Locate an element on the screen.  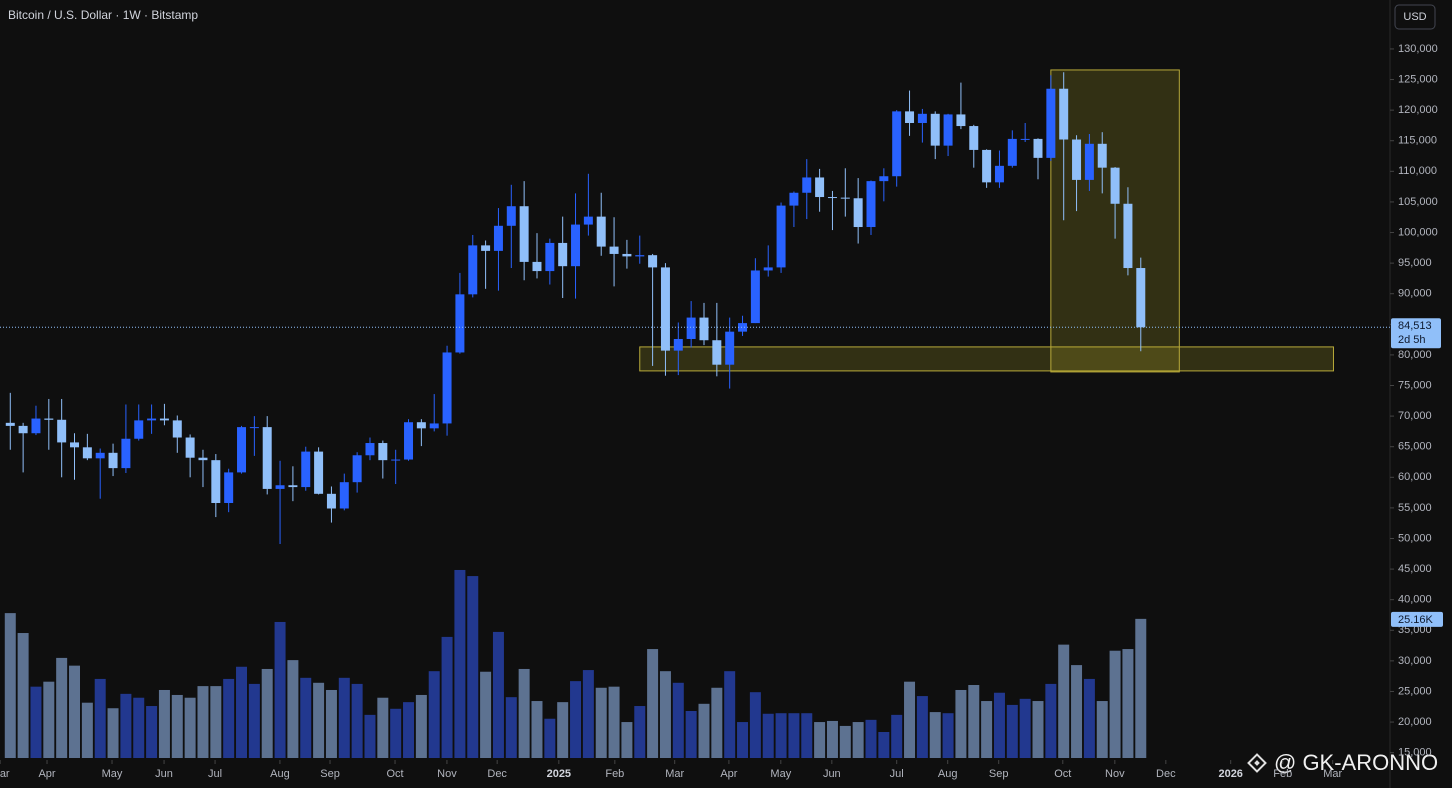
volume-last-box is located at coordinates (1417, 619).